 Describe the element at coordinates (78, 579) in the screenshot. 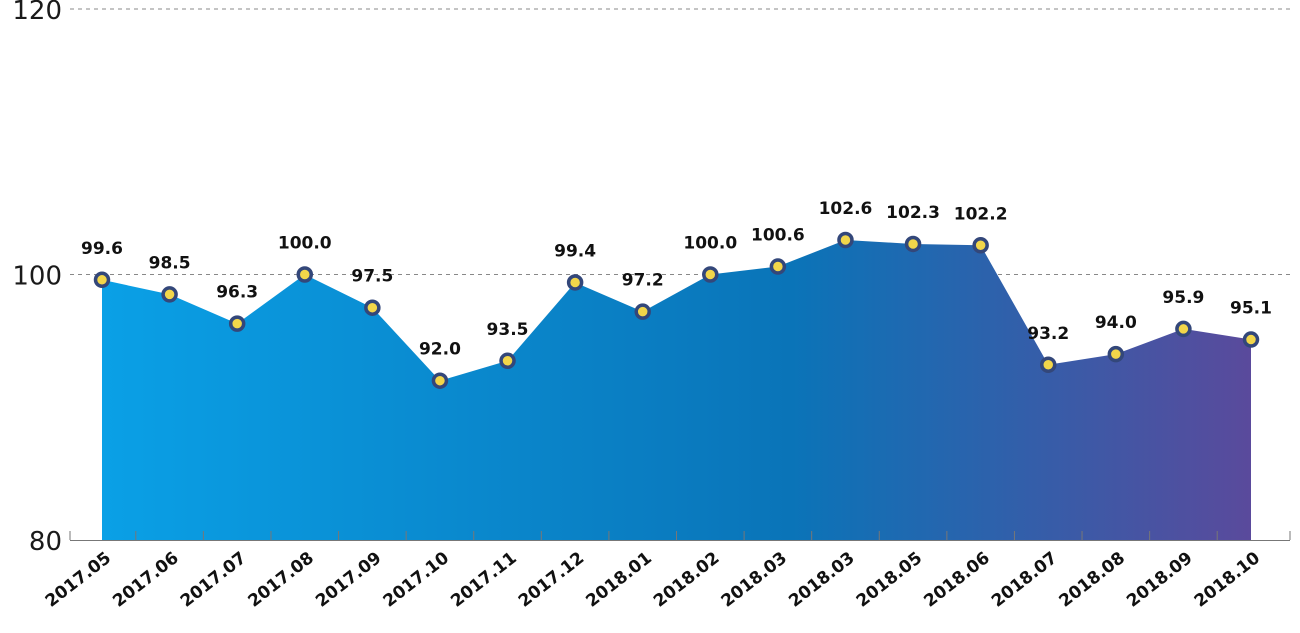

I see `x-tick-label: 2017.05` at that location.